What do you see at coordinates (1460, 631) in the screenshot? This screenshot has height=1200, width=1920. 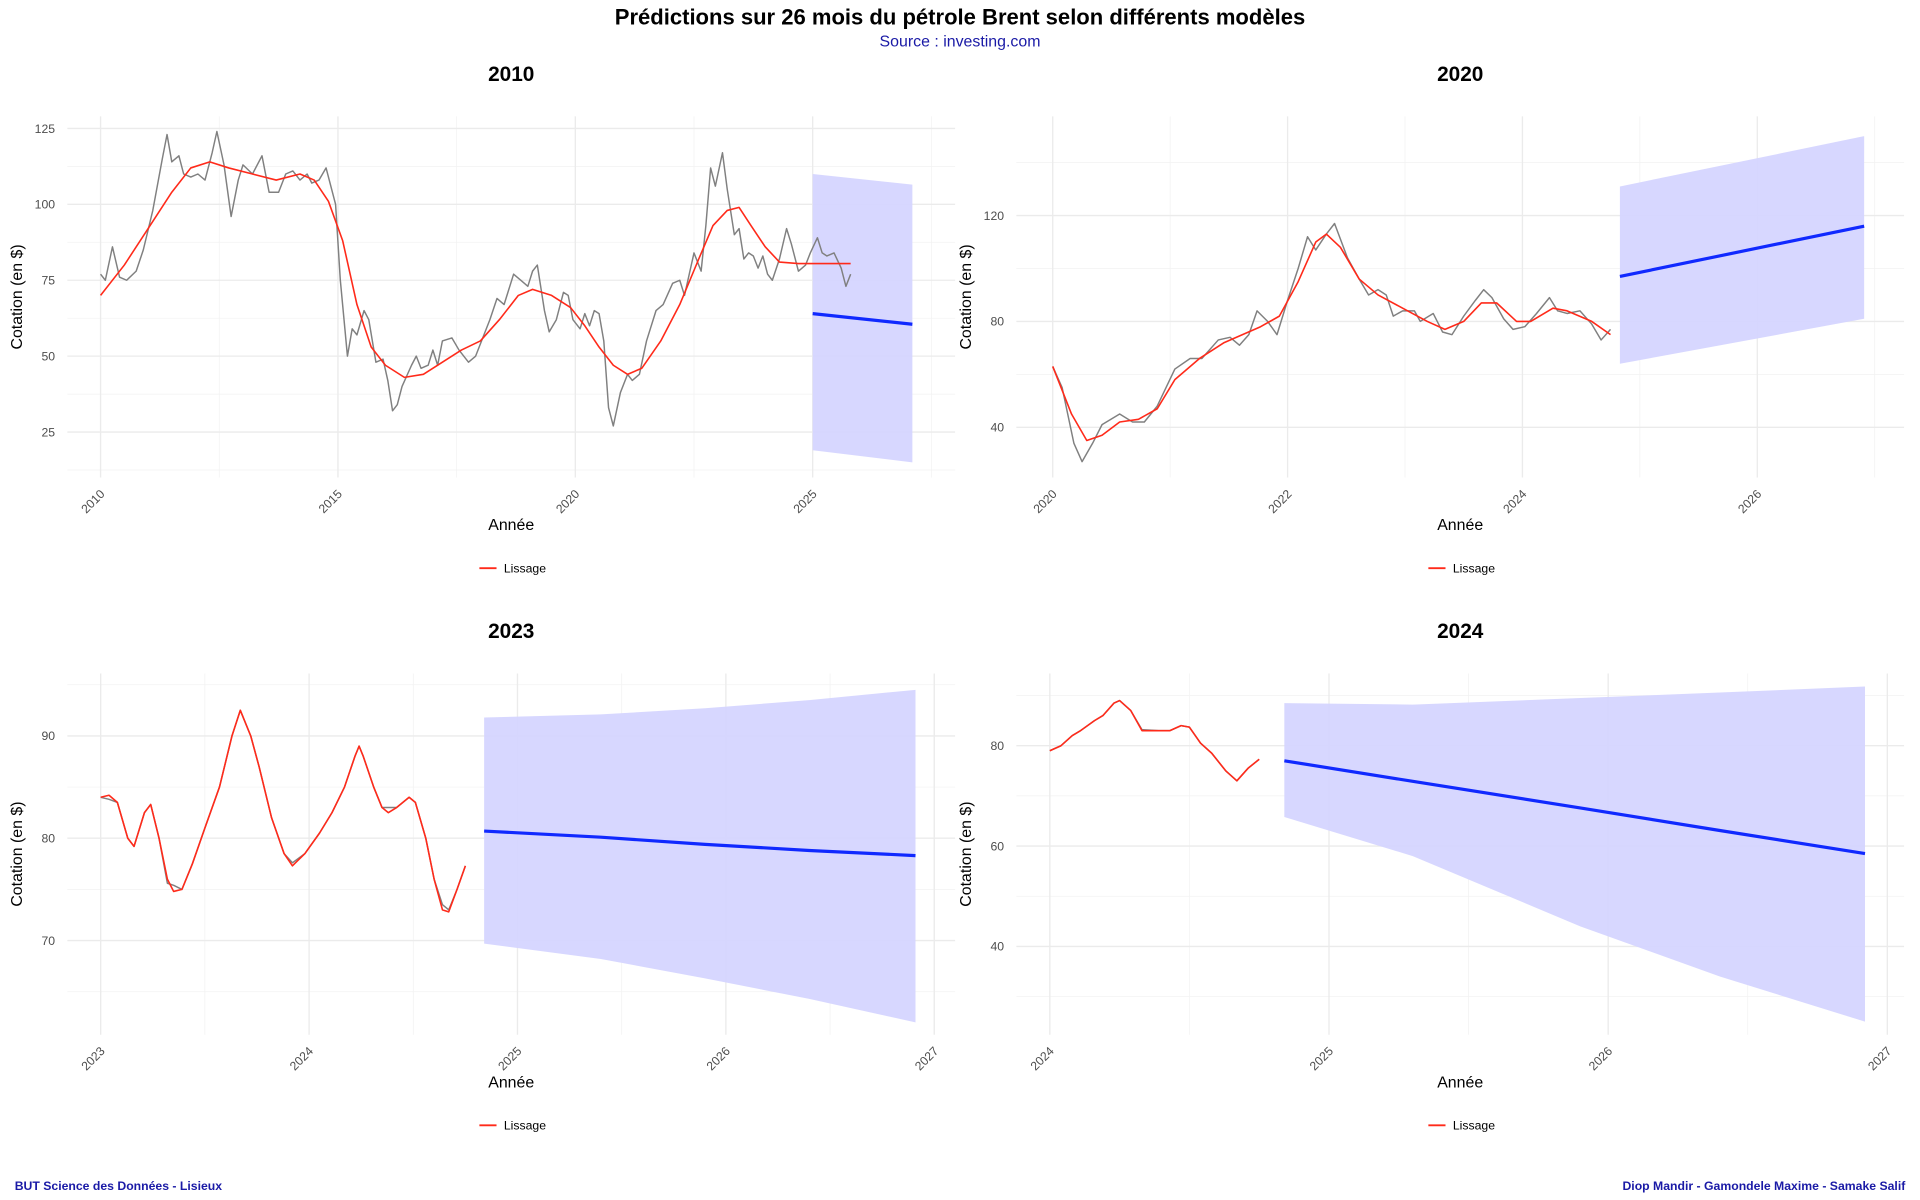 I see `panel-title: 2024` at bounding box center [1460, 631].